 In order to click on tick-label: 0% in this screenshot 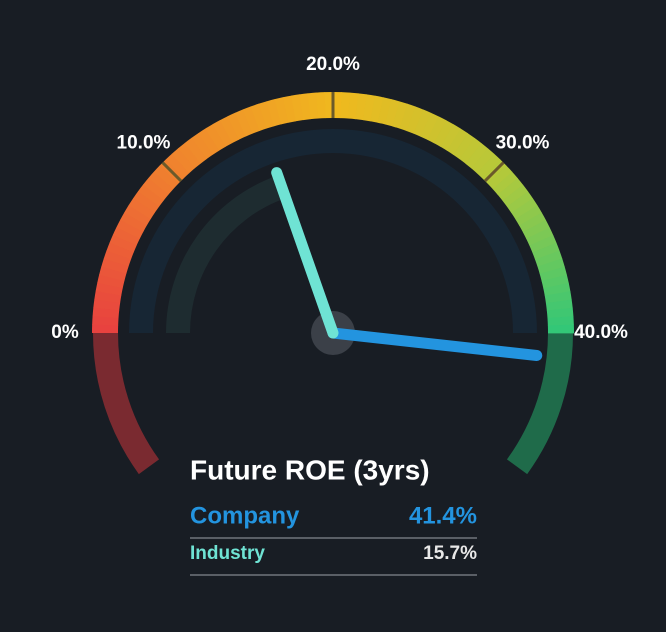, I will do `click(65, 332)`.